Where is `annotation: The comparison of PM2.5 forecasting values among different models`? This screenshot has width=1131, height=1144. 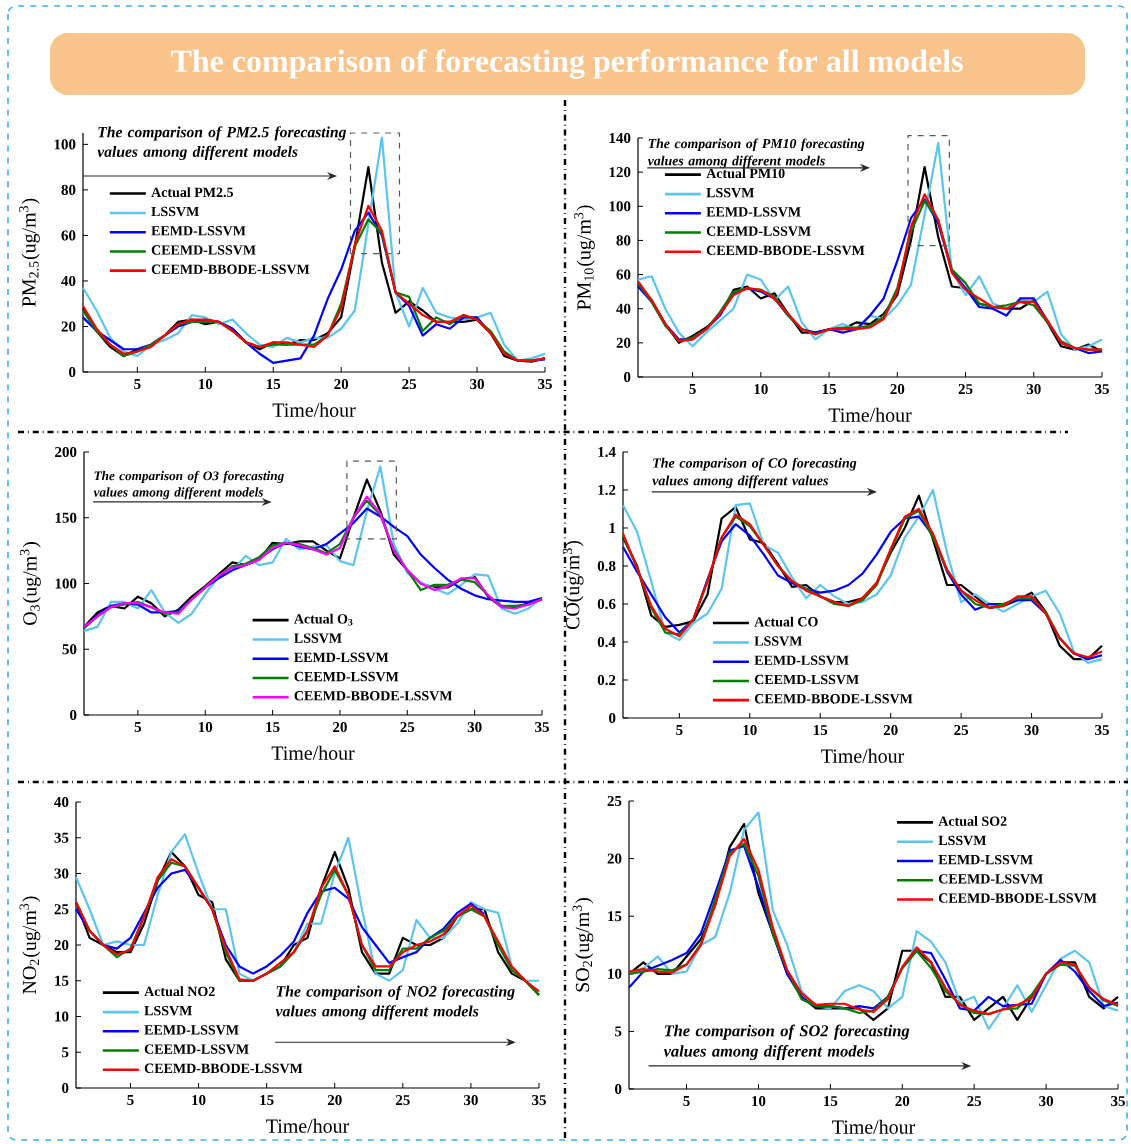 annotation: The comparison of PM2.5 forecasting values among different models is located at coordinates (221, 143).